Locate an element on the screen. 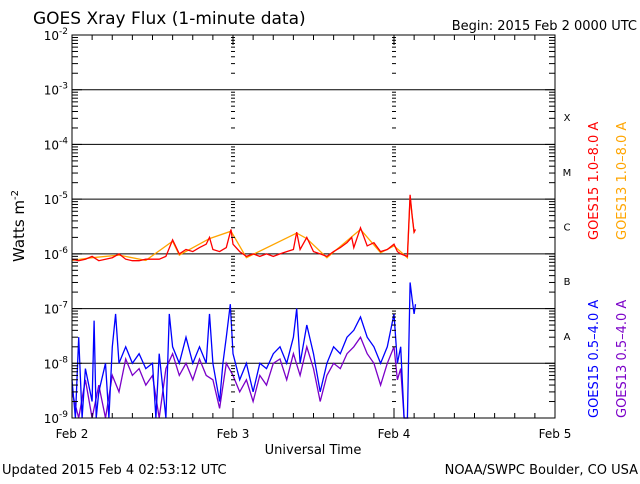  x-axis-label: Universal Time is located at coordinates (313, 450).